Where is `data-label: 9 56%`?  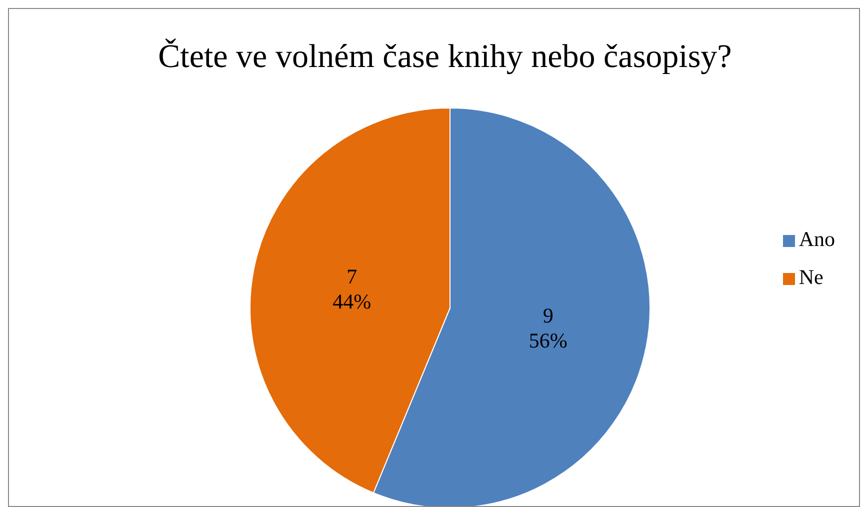
data-label: 9 56% is located at coordinates (548, 328).